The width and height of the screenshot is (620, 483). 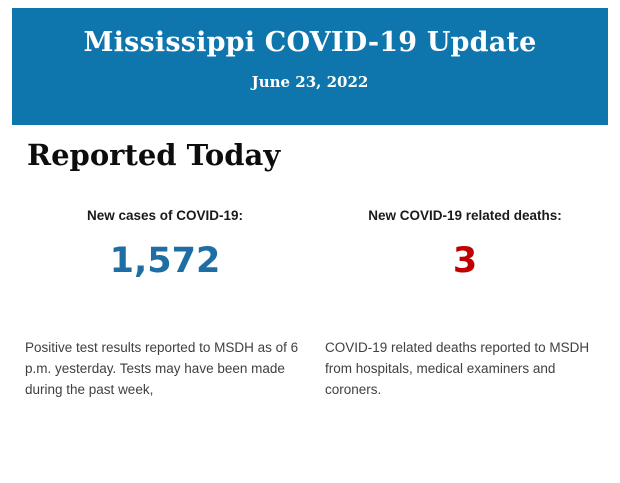 What do you see at coordinates (165, 261) in the screenshot?
I see `new-cases-value: 1,572` at bounding box center [165, 261].